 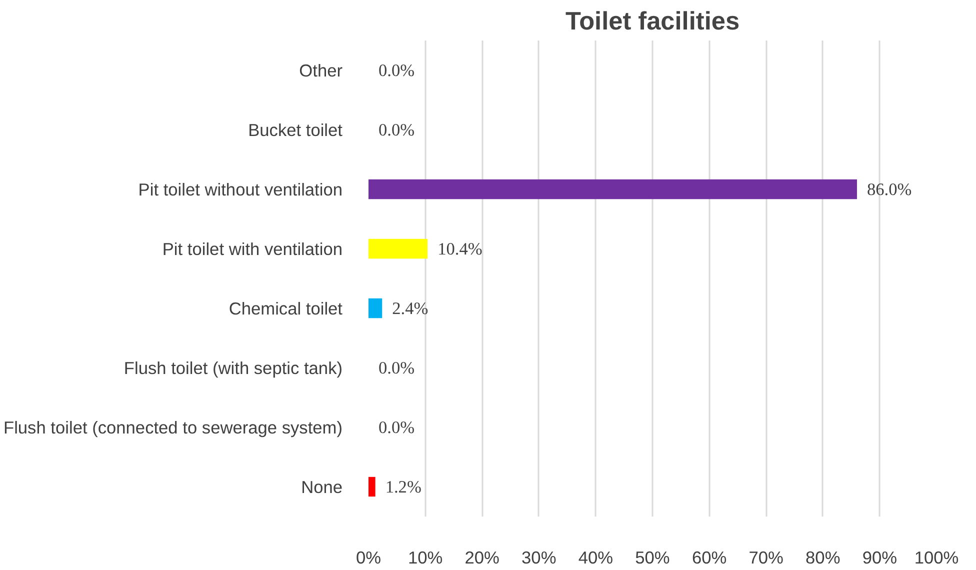 What do you see at coordinates (766, 558) in the screenshot?
I see `x-tick-label: 70%` at bounding box center [766, 558].